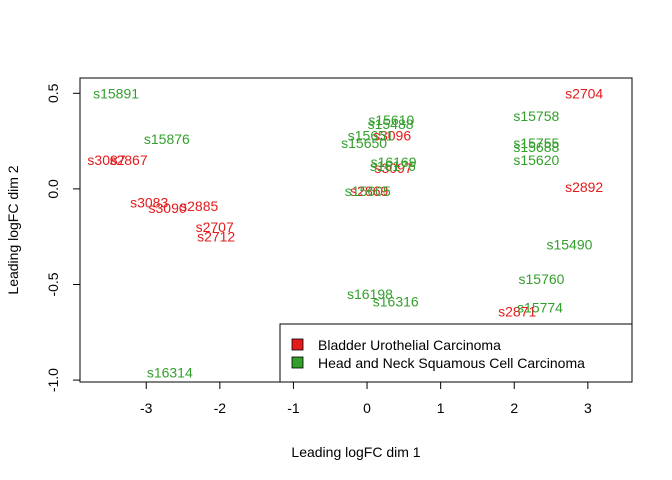 The width and height of the screenshot is (672, 480). Describe the element at coordinates (297, 344) in the screenshot. I see `legend-swatch-bladder` at that location.